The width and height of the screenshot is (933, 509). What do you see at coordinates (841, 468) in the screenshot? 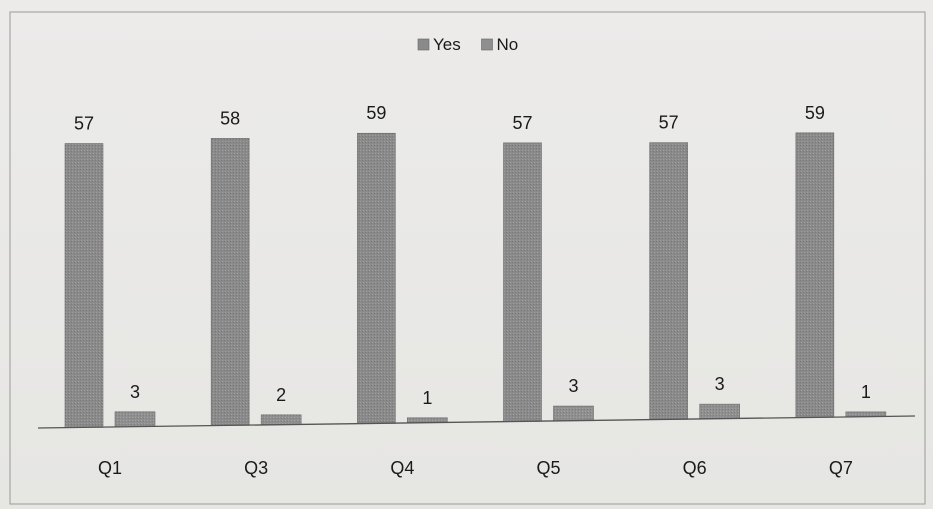
I see `x-tick-q7: Q7` at bounding box center [841, 468].